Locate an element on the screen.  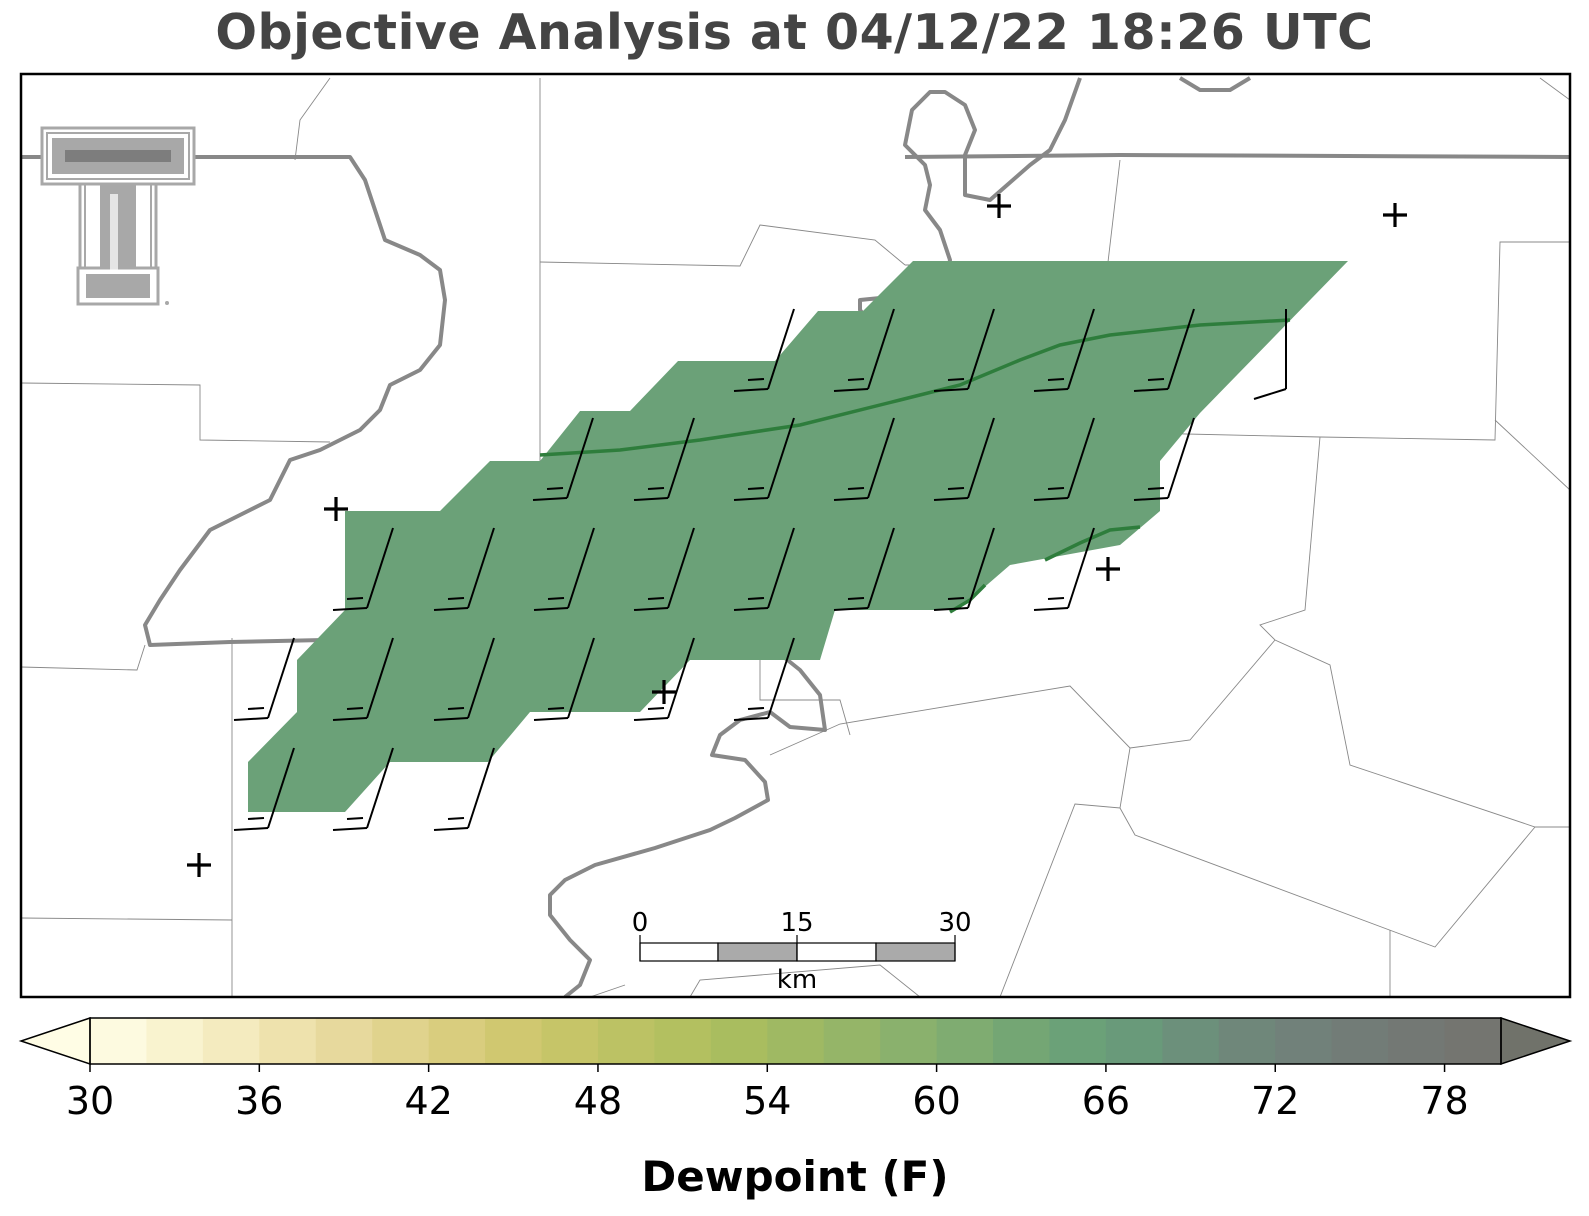
colorbar-tick-label: 60 is located at coordinates (936, 1101).